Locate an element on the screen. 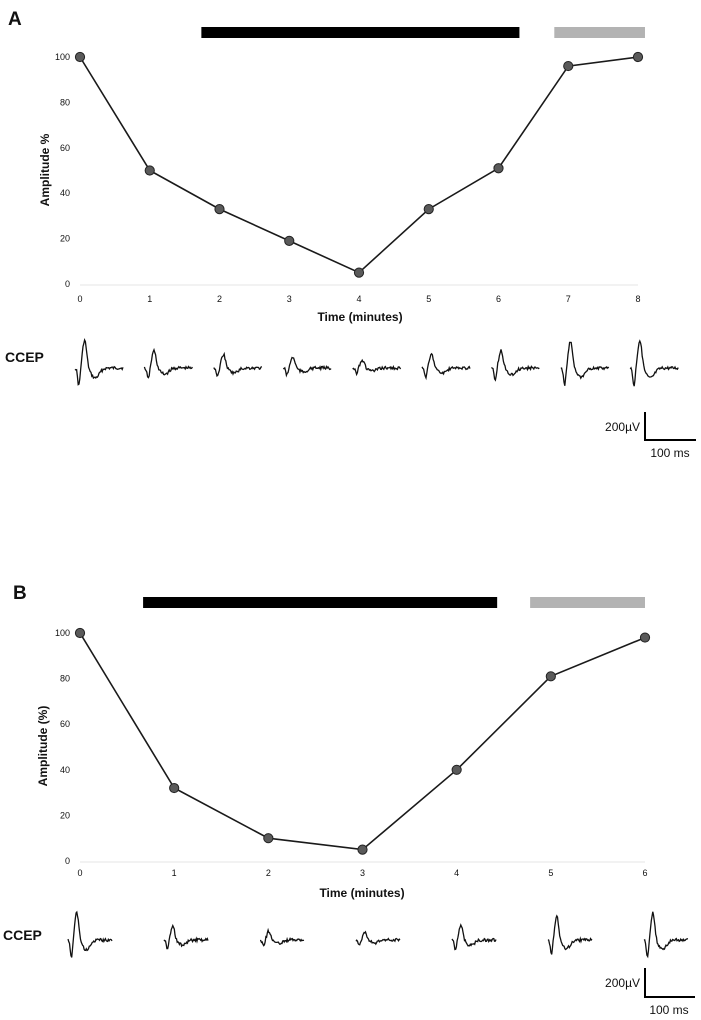  x-axis-title-a: Time (minutes) is located at coordinates (359, 317).